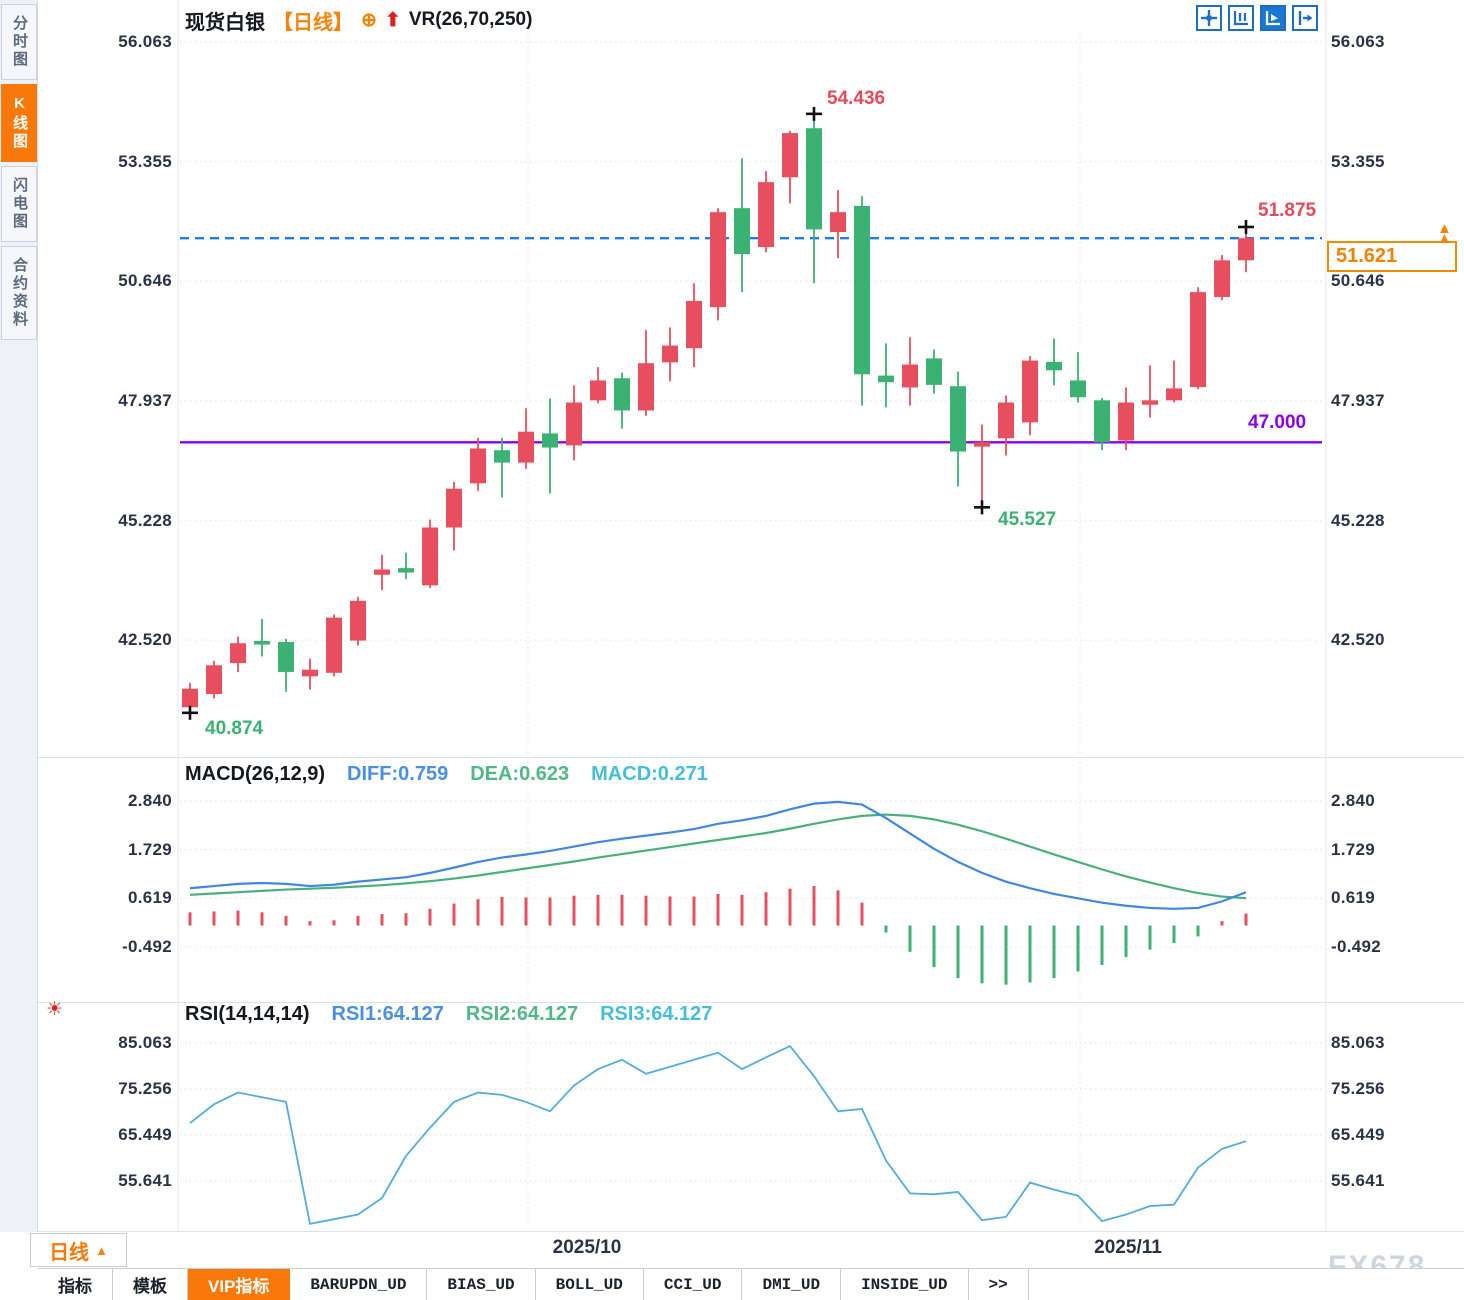 Image resolution: width=1464 pixels, height=1300 pixels. What do you see at coordinates (1358, 41) in the screenshot?
I see `y-axis-label: 56.063` at bounding box center [1358, 41].